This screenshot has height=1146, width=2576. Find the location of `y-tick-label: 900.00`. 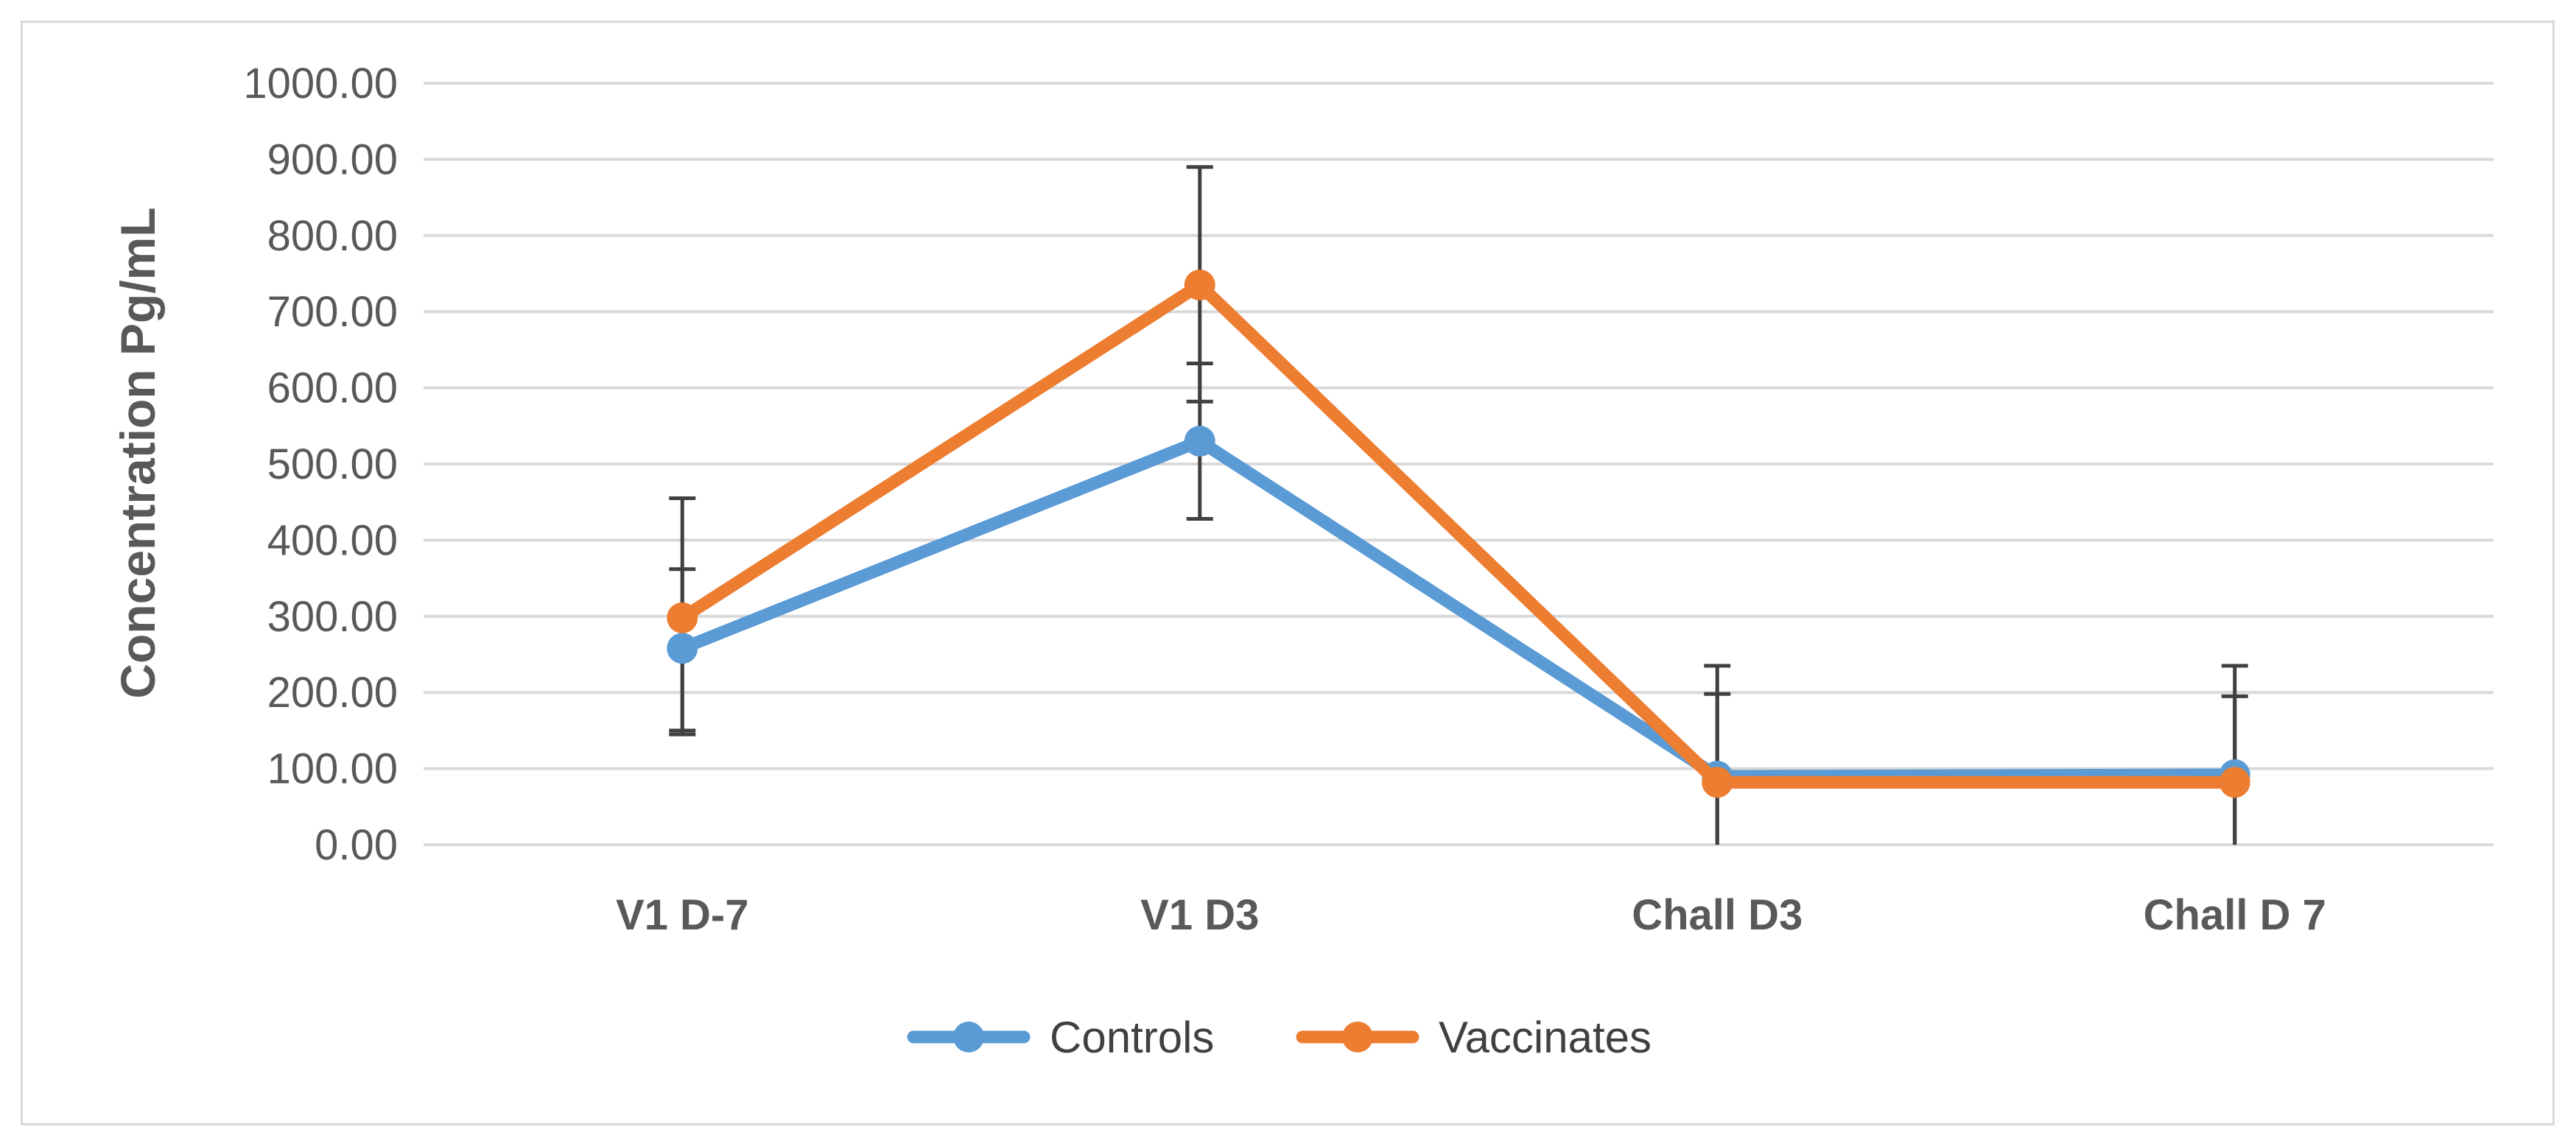

y-tick-label: 900.00 is located at coordinates (332, 159).